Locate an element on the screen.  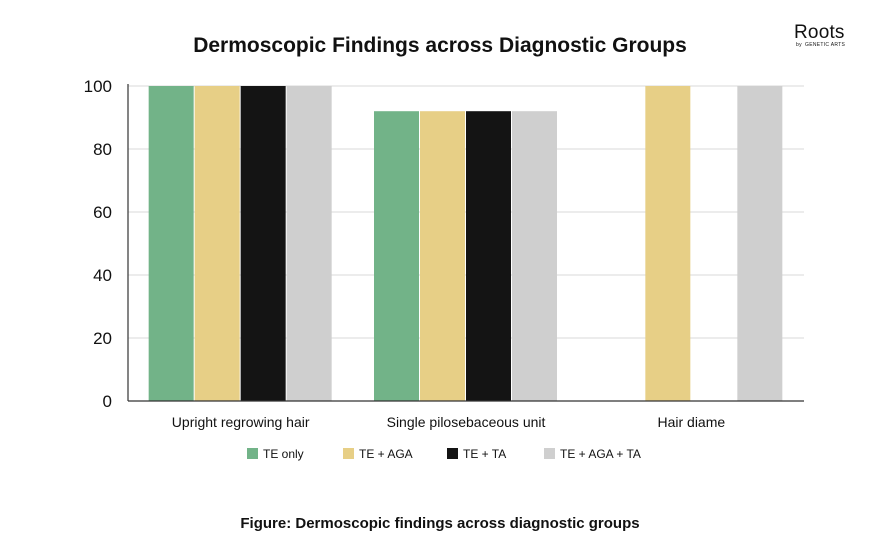
logo-by: by is located at coordinates (799, 45).